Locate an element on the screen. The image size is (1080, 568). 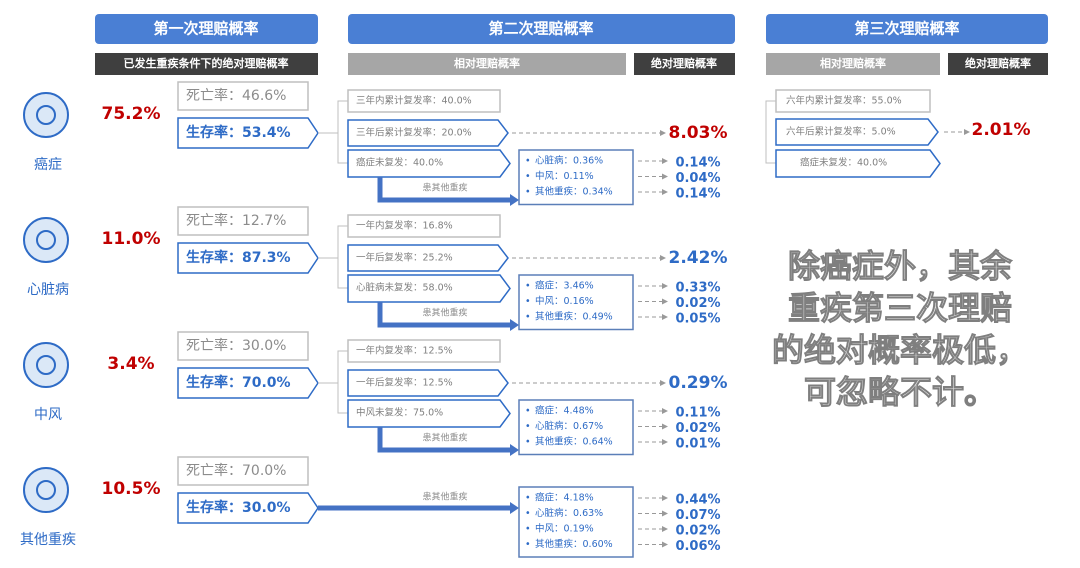
note-line: 的绝对概率极低， is located at coordinates (900, 350).